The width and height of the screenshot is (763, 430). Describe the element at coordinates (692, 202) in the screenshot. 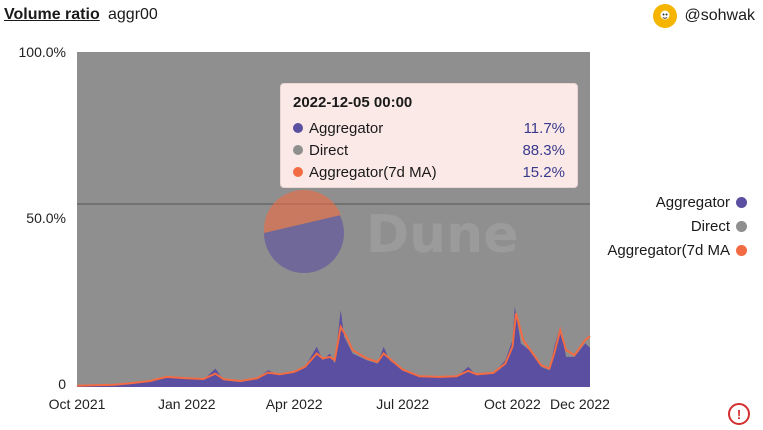

I see `legend-label: Aggregator` at that location.